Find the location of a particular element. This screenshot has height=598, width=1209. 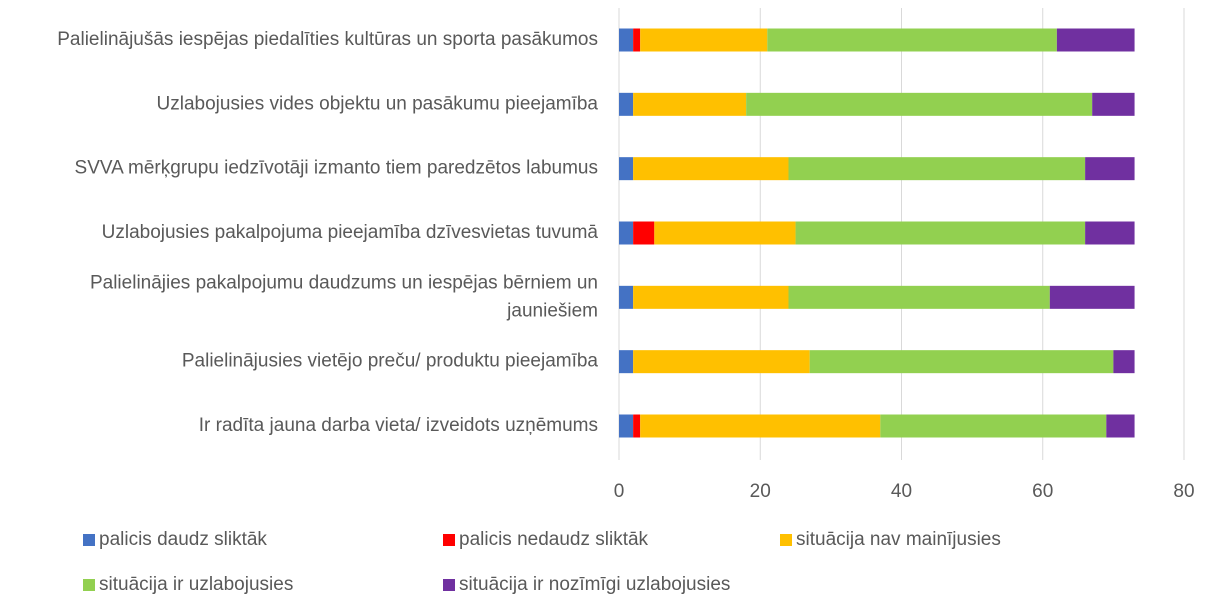

legend-label: palicis daudz sliktāk is located at coordinates (183, 539).